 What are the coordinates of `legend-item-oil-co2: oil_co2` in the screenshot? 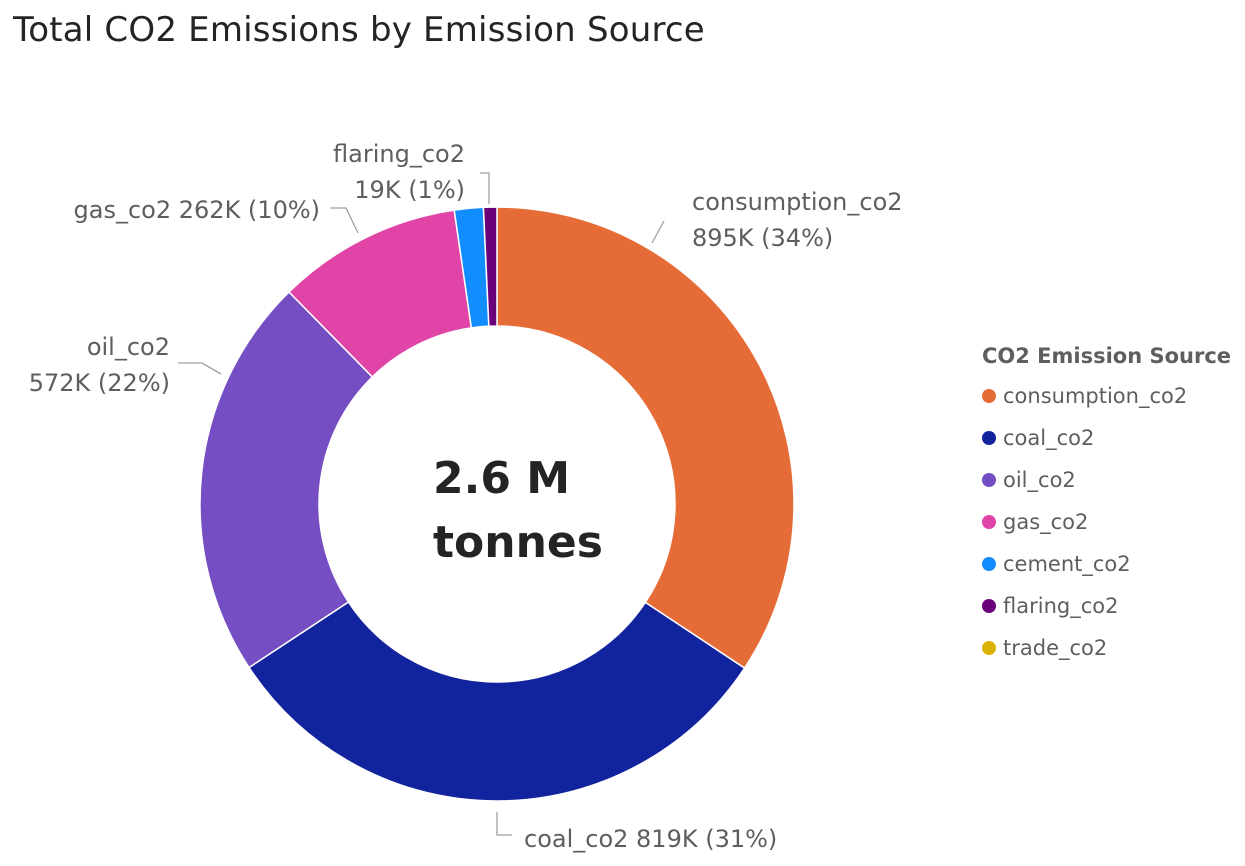 It's located at (1112, 480).